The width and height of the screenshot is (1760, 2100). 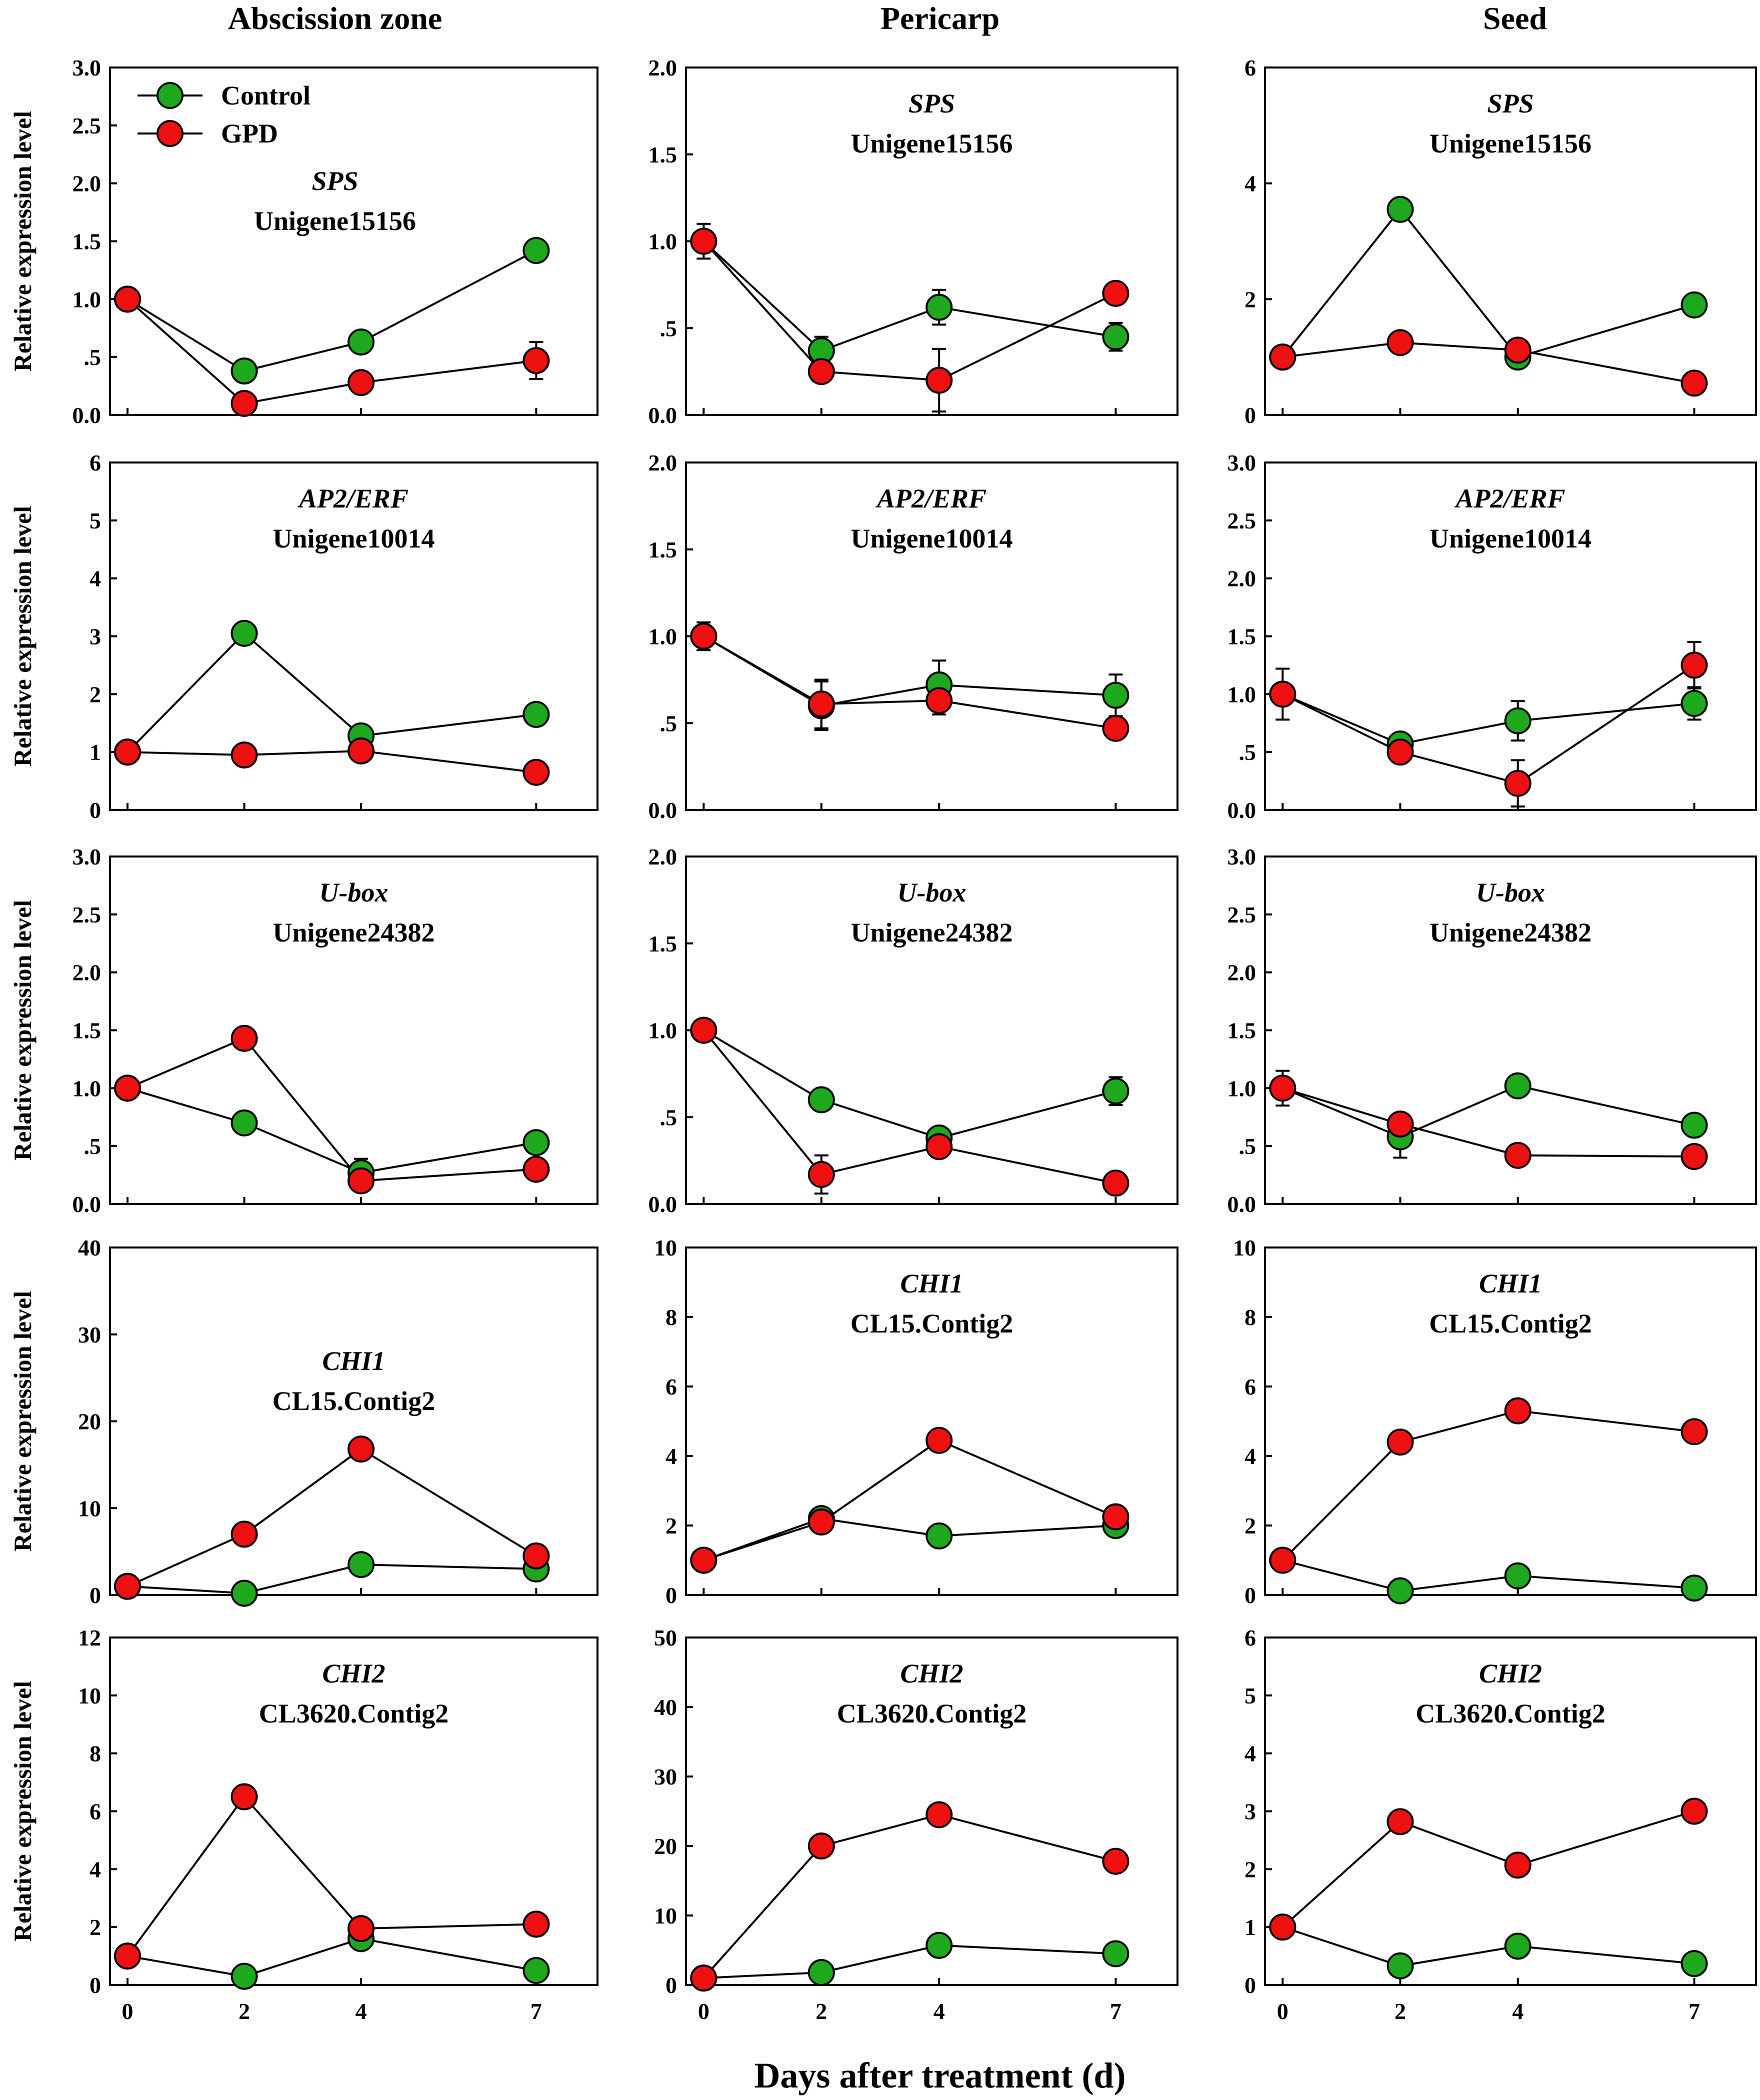 What do you see at coordinates (89, 1335) in the screenshot?
I see `y-tick-label: 30` at bounding box center [89, 1335].